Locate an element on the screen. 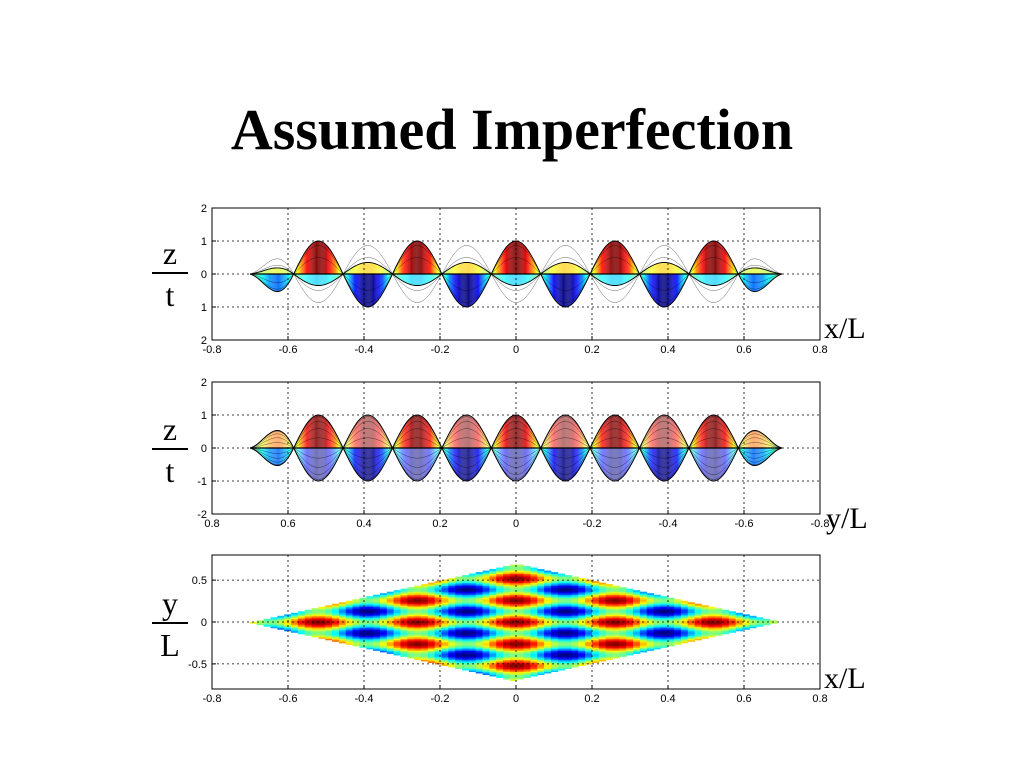 Image resolution: width=1024 pixels, height=768 pixels. x-tick-label: 0 is located at coordinates (516, 350).